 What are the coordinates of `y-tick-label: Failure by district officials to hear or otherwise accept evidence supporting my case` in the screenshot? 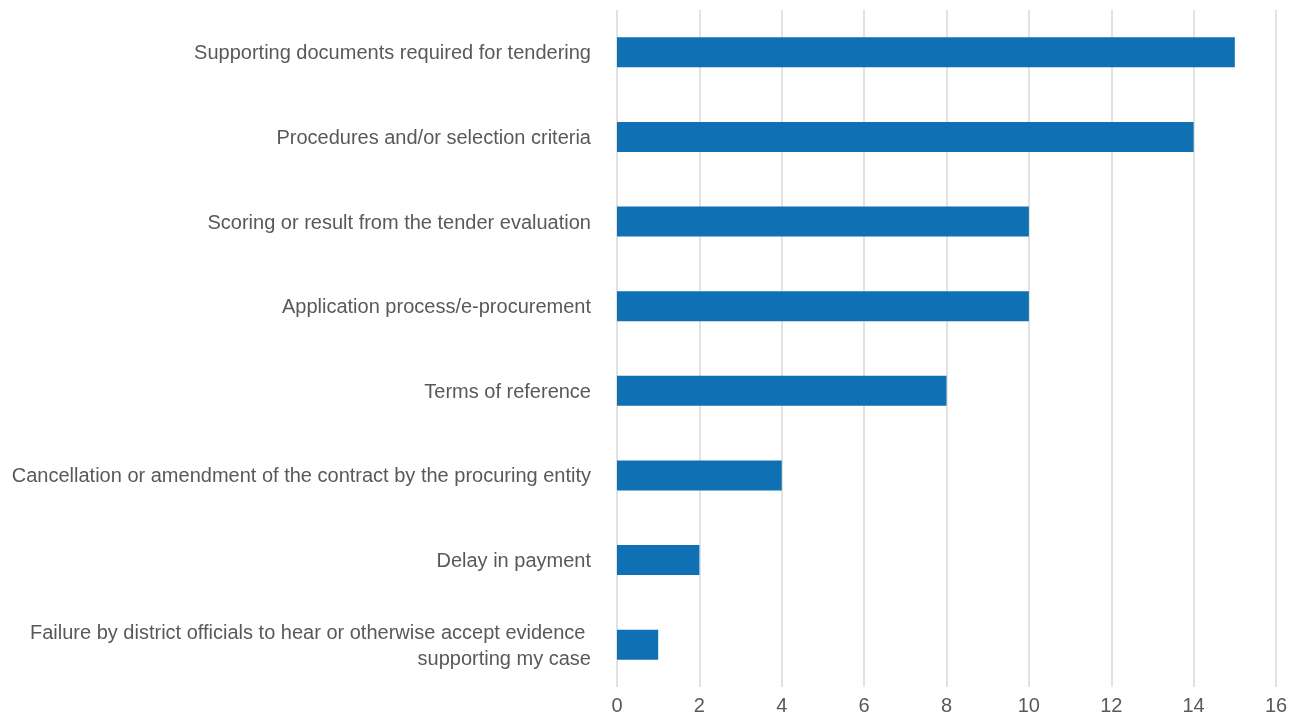 It's located at (310, 644).